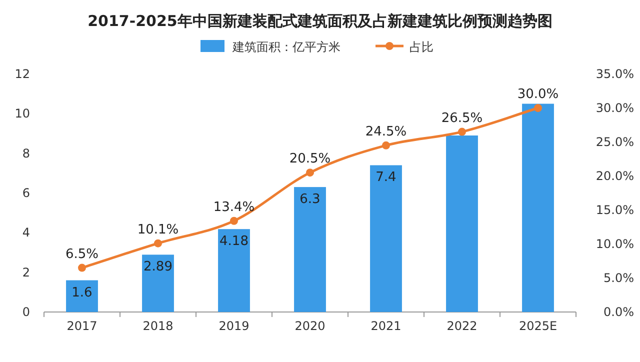 This screenshot has height=362, width=640. What do you see at coordinates (310, 200) in the screenshot?
I see `data-label: 6.3` at bounding box center [310, 200].